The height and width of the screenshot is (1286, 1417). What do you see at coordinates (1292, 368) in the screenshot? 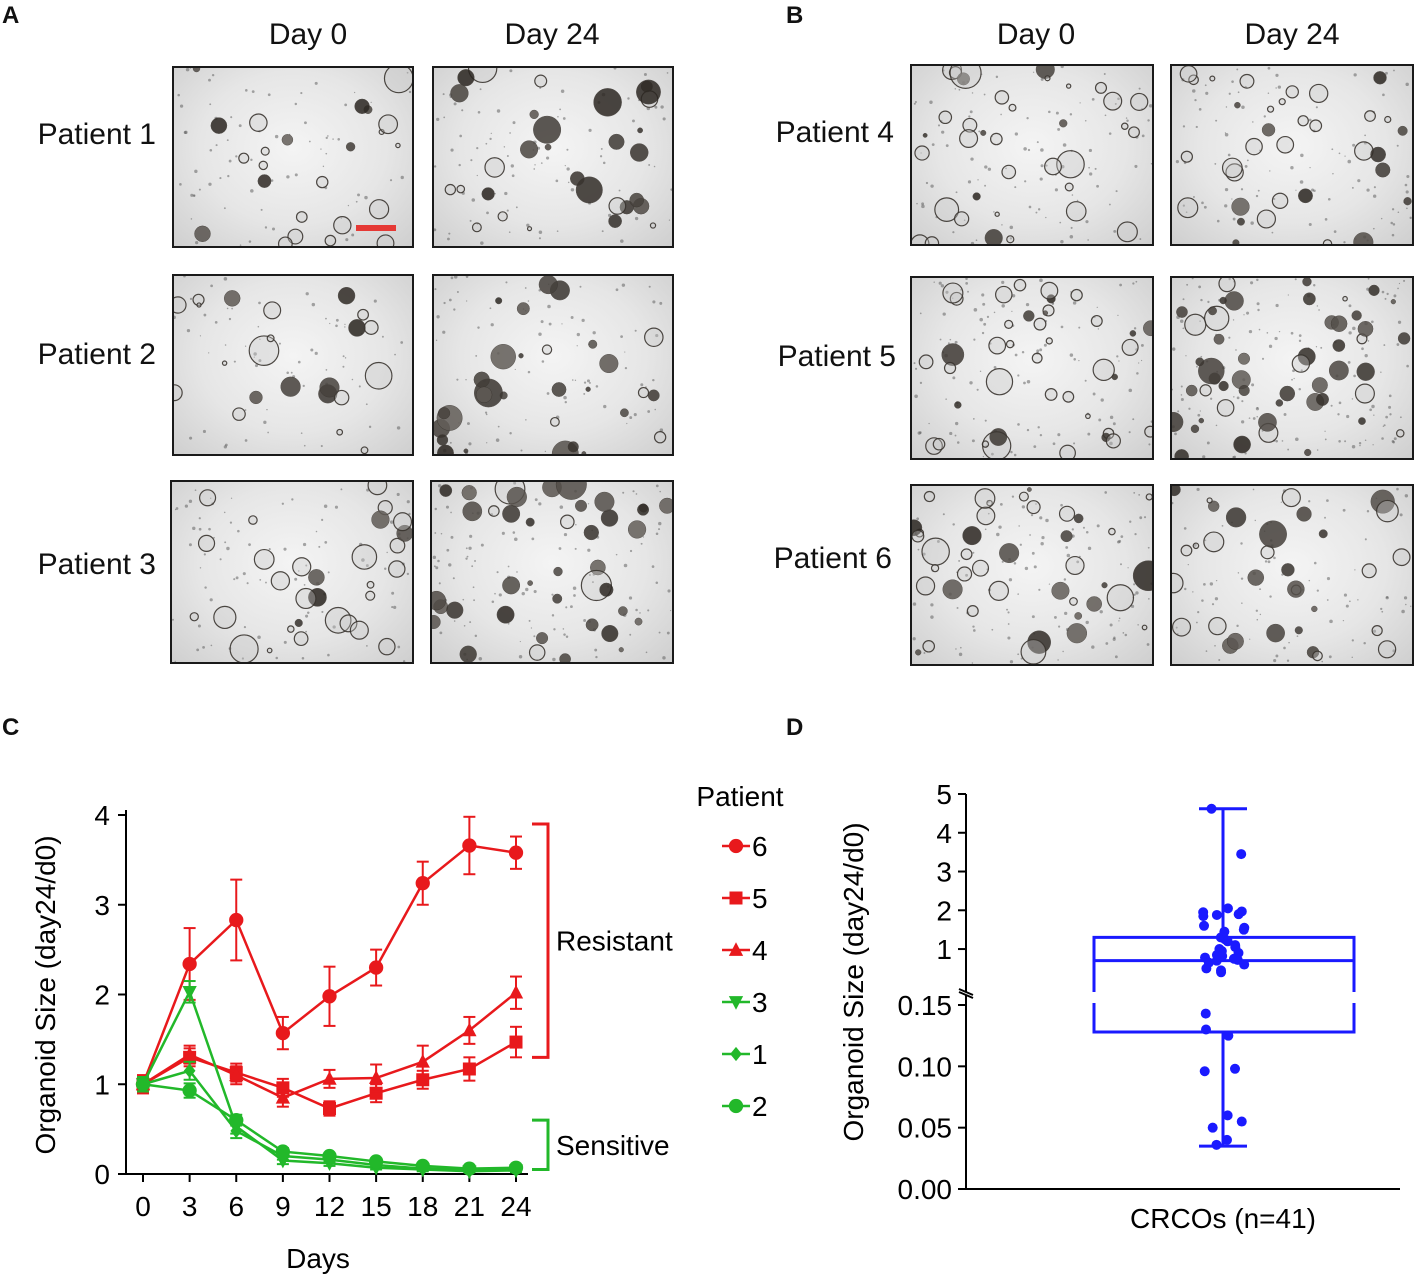
I see `micrograph-p5-day24` at bounding box center [1292, 368].